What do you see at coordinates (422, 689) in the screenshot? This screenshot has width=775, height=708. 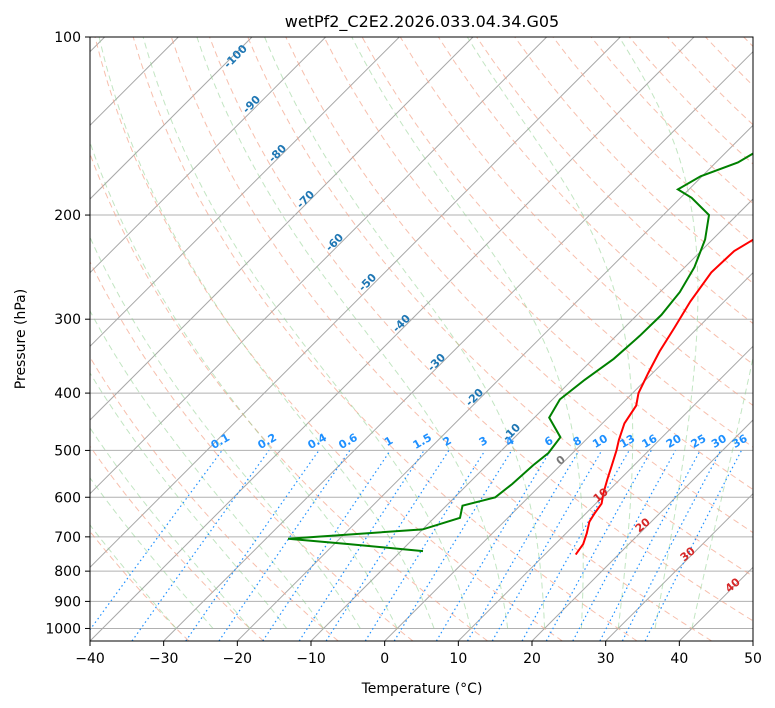 I see `x-axis-label: Temperature (°C)` at bounding box center [422, 689].